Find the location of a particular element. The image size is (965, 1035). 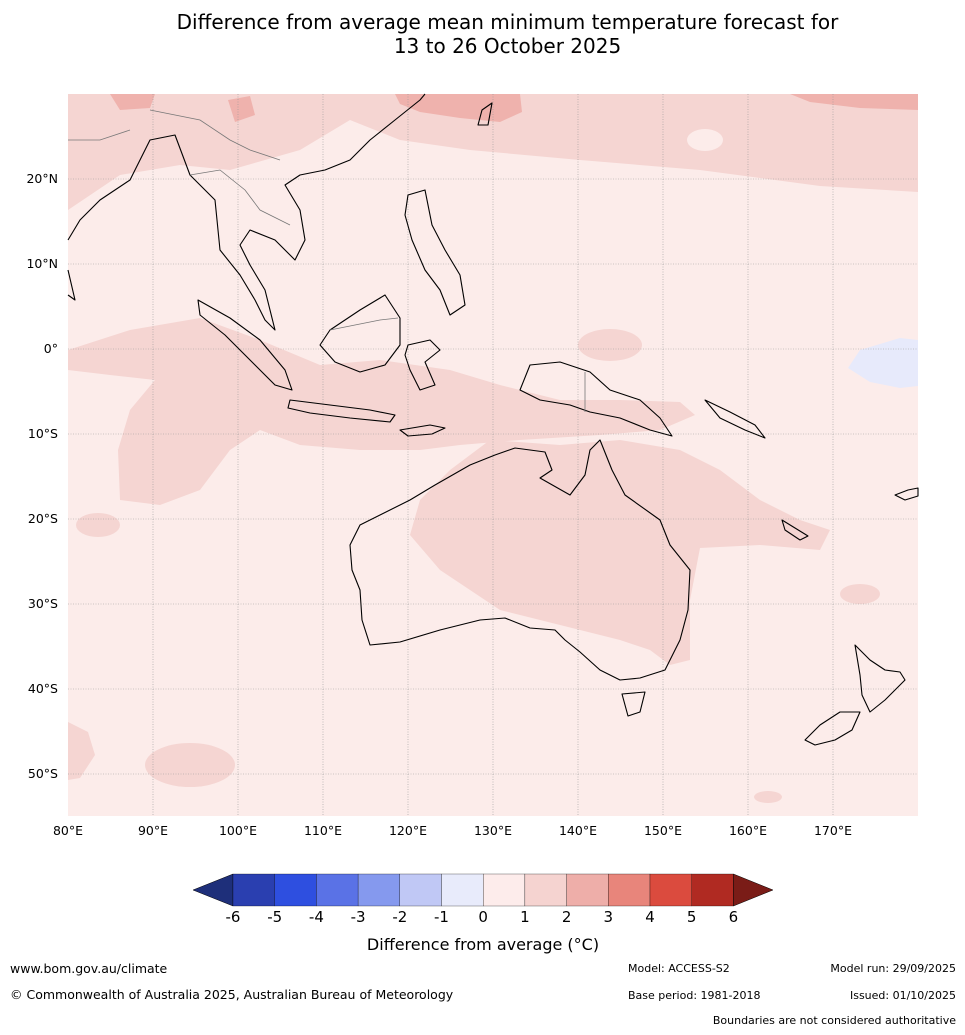

colorbar-tick-label: -2 is located at coordinates (399, 917).